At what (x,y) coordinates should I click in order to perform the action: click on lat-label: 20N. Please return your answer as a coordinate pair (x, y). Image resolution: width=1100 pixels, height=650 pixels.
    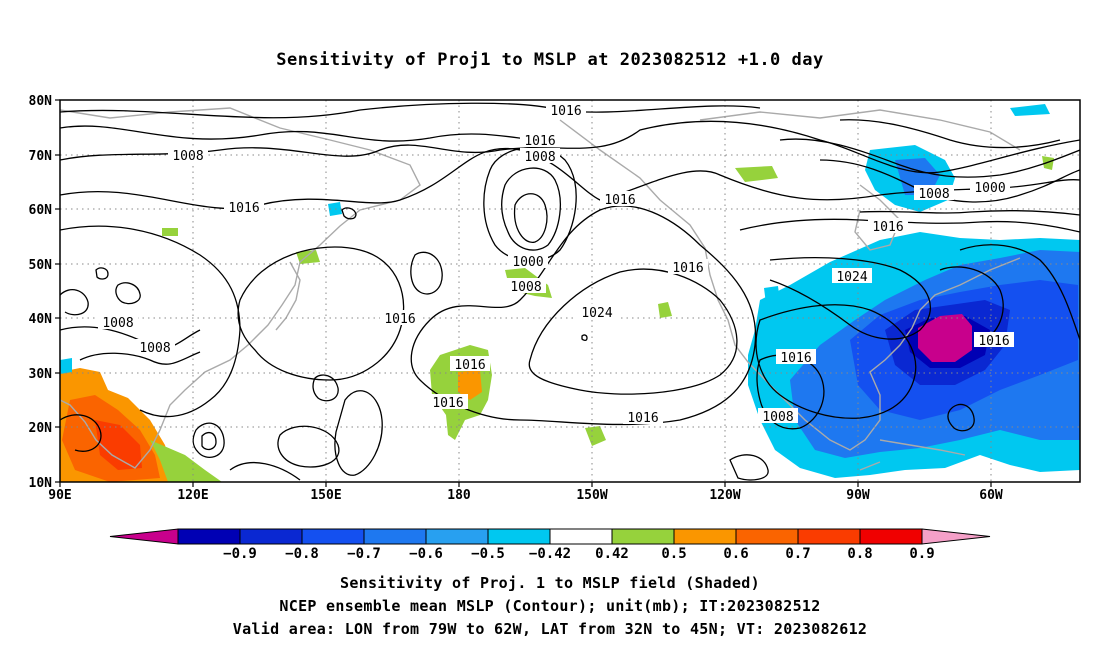
    Looking at the image, I should click on (41, 428).